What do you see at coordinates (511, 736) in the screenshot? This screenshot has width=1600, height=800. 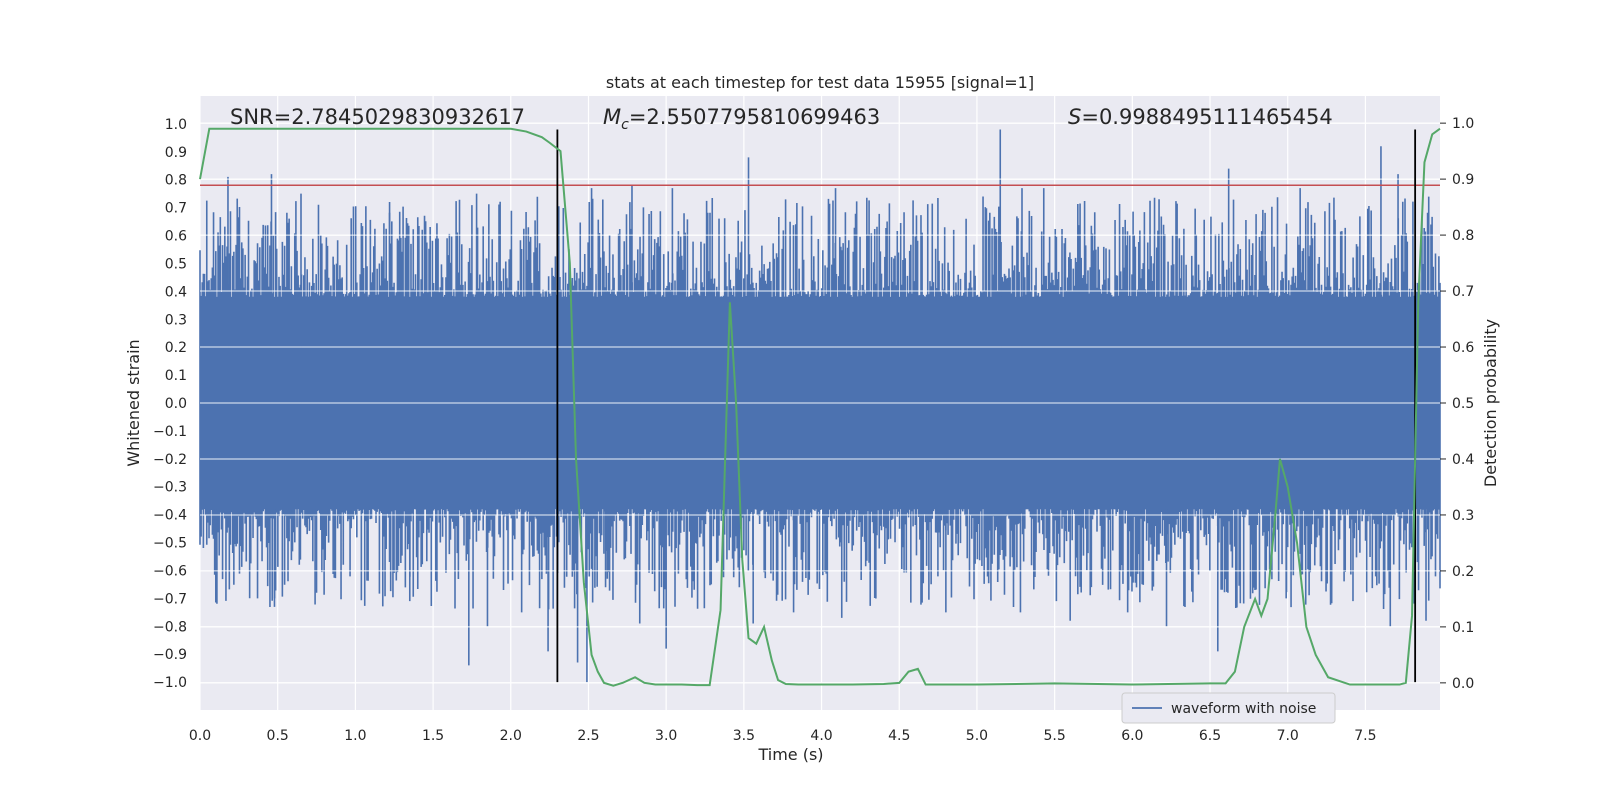 I see `x-tick-label: 2.0` at bounding box center [511, 736].